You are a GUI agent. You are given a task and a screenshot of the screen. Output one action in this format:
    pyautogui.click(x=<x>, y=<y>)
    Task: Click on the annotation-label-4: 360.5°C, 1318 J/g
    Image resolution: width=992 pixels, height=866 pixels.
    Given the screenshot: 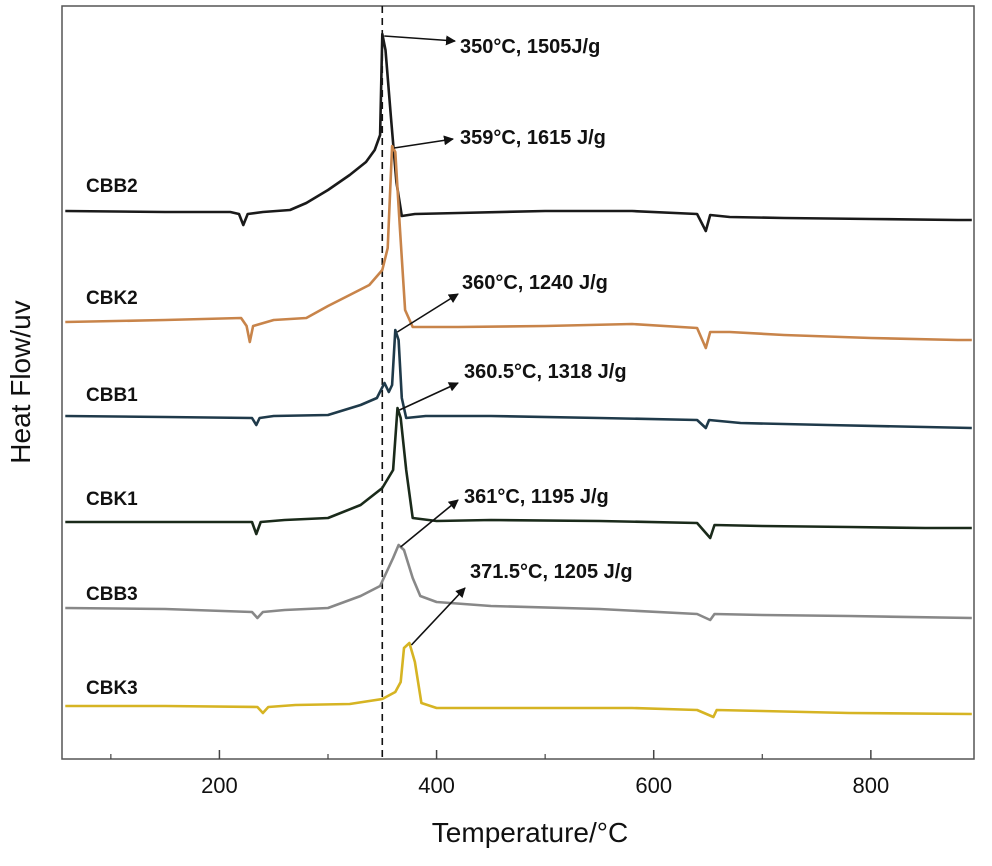 What is the action you would take?
    pyautogui.click(x=545, y=372)
    